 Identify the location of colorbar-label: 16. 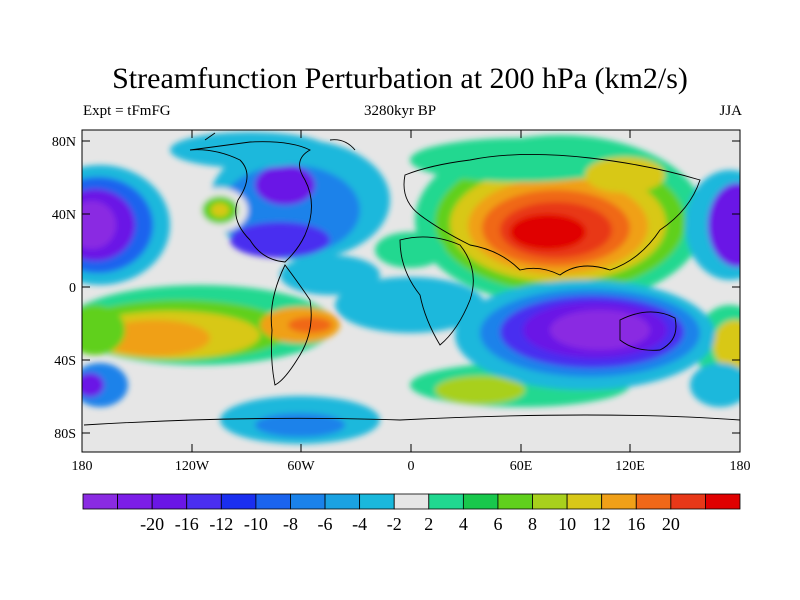
(636, 524).